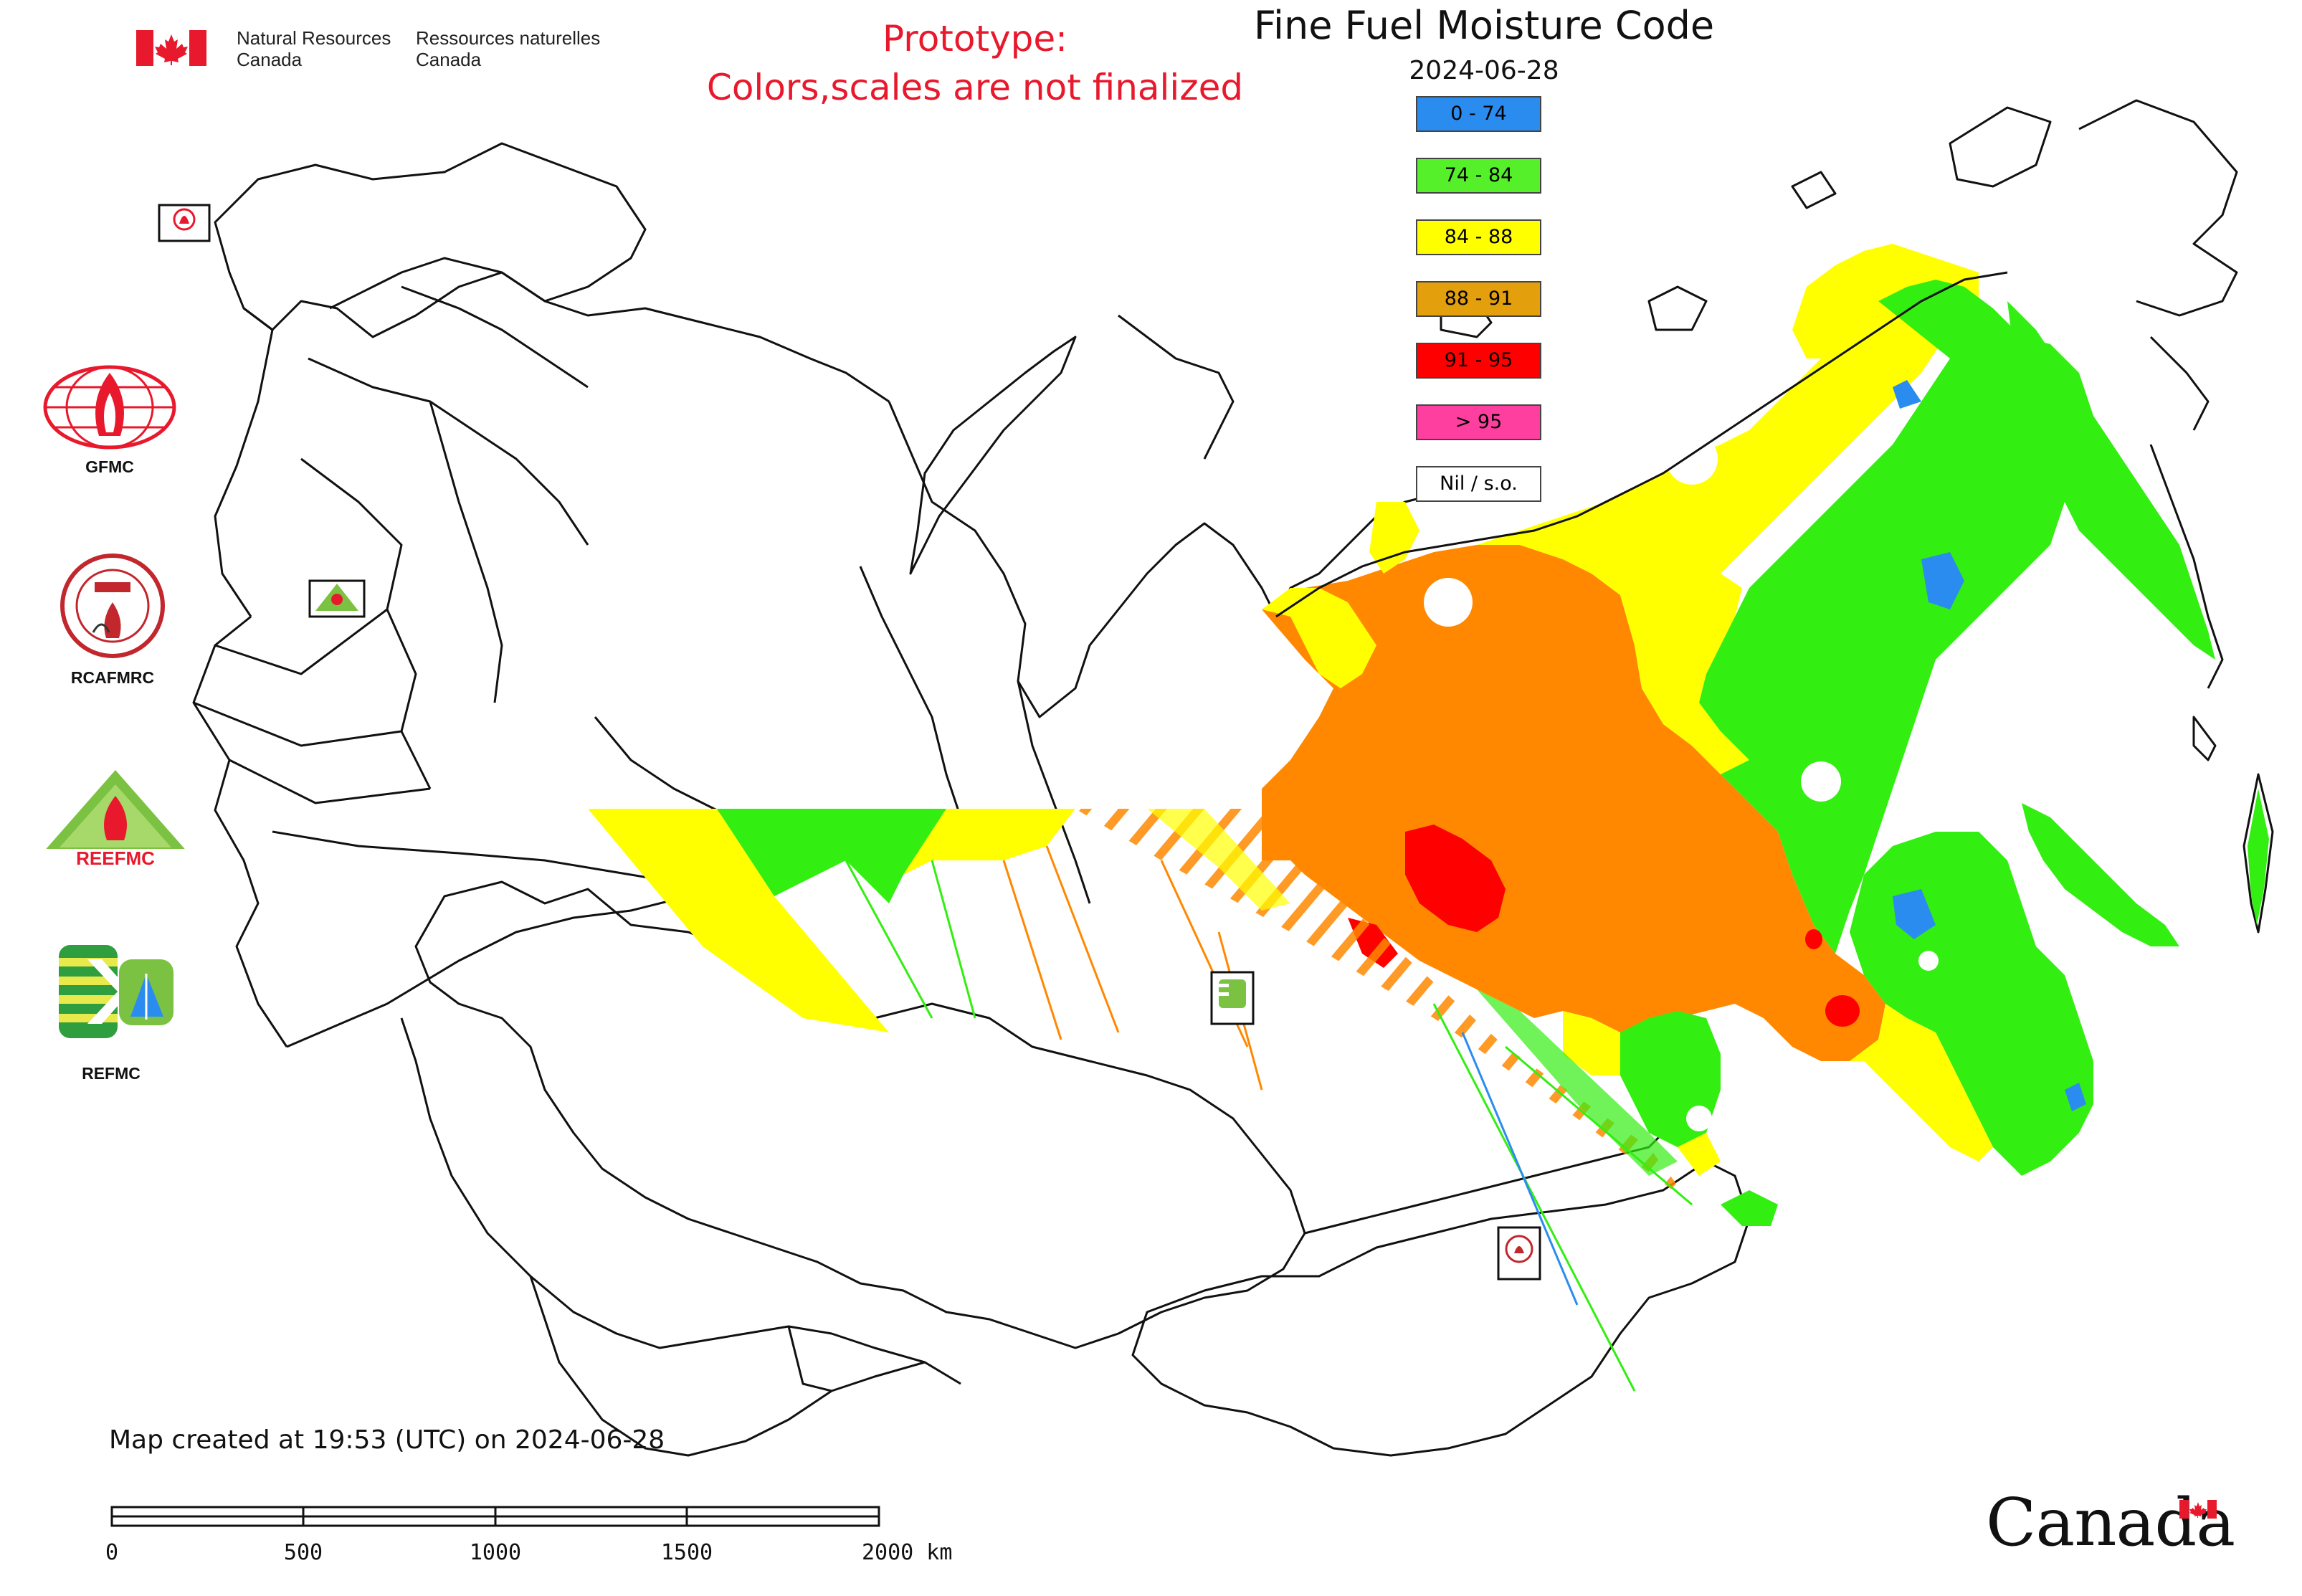 The height and width of the screenshot is (1596, 2302). I want to click on reefmc-logo-icon: REEFMC, so click(115, 819).